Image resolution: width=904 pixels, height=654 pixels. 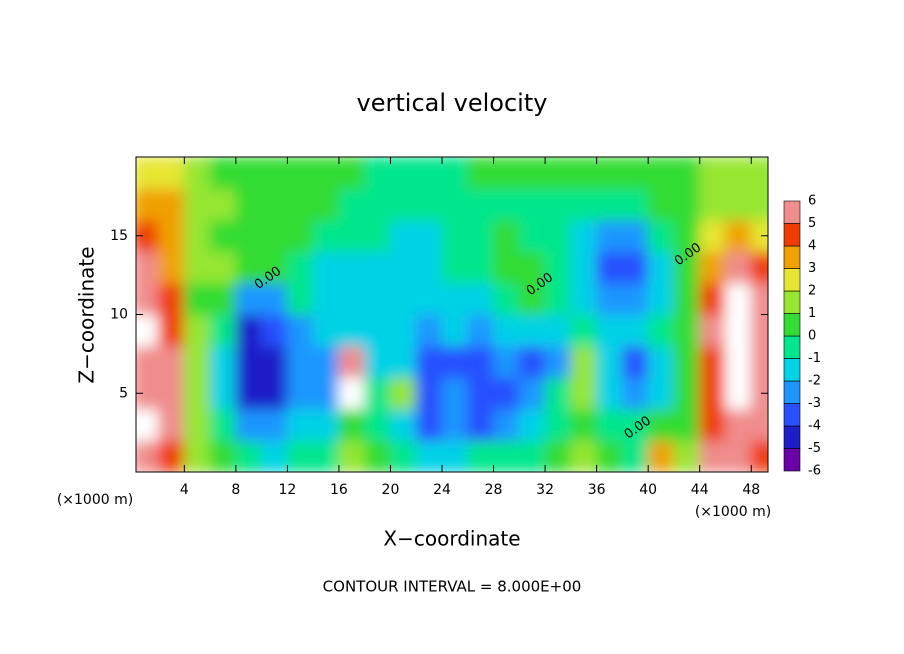 What do you see at coordinates (119, 236) in the screenshot?
I see `y-tick-label: 15` at bounding box center [119, 236].